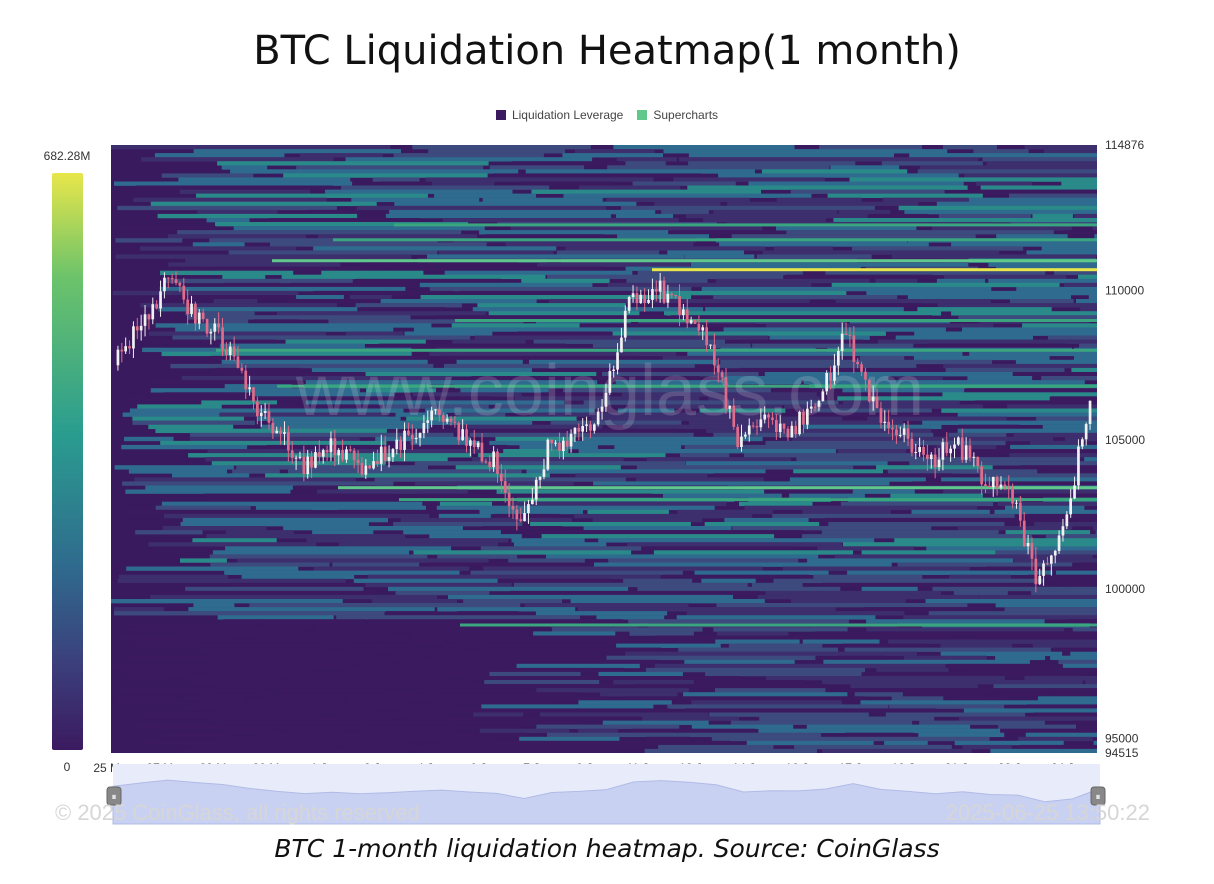 This screenshot has height=884, width=1214. Describe the element at coordinates (237, 812) in the screenshot. I see `copyright-watermark: © 2025 CoinGlass, all rights reserved` at that location.